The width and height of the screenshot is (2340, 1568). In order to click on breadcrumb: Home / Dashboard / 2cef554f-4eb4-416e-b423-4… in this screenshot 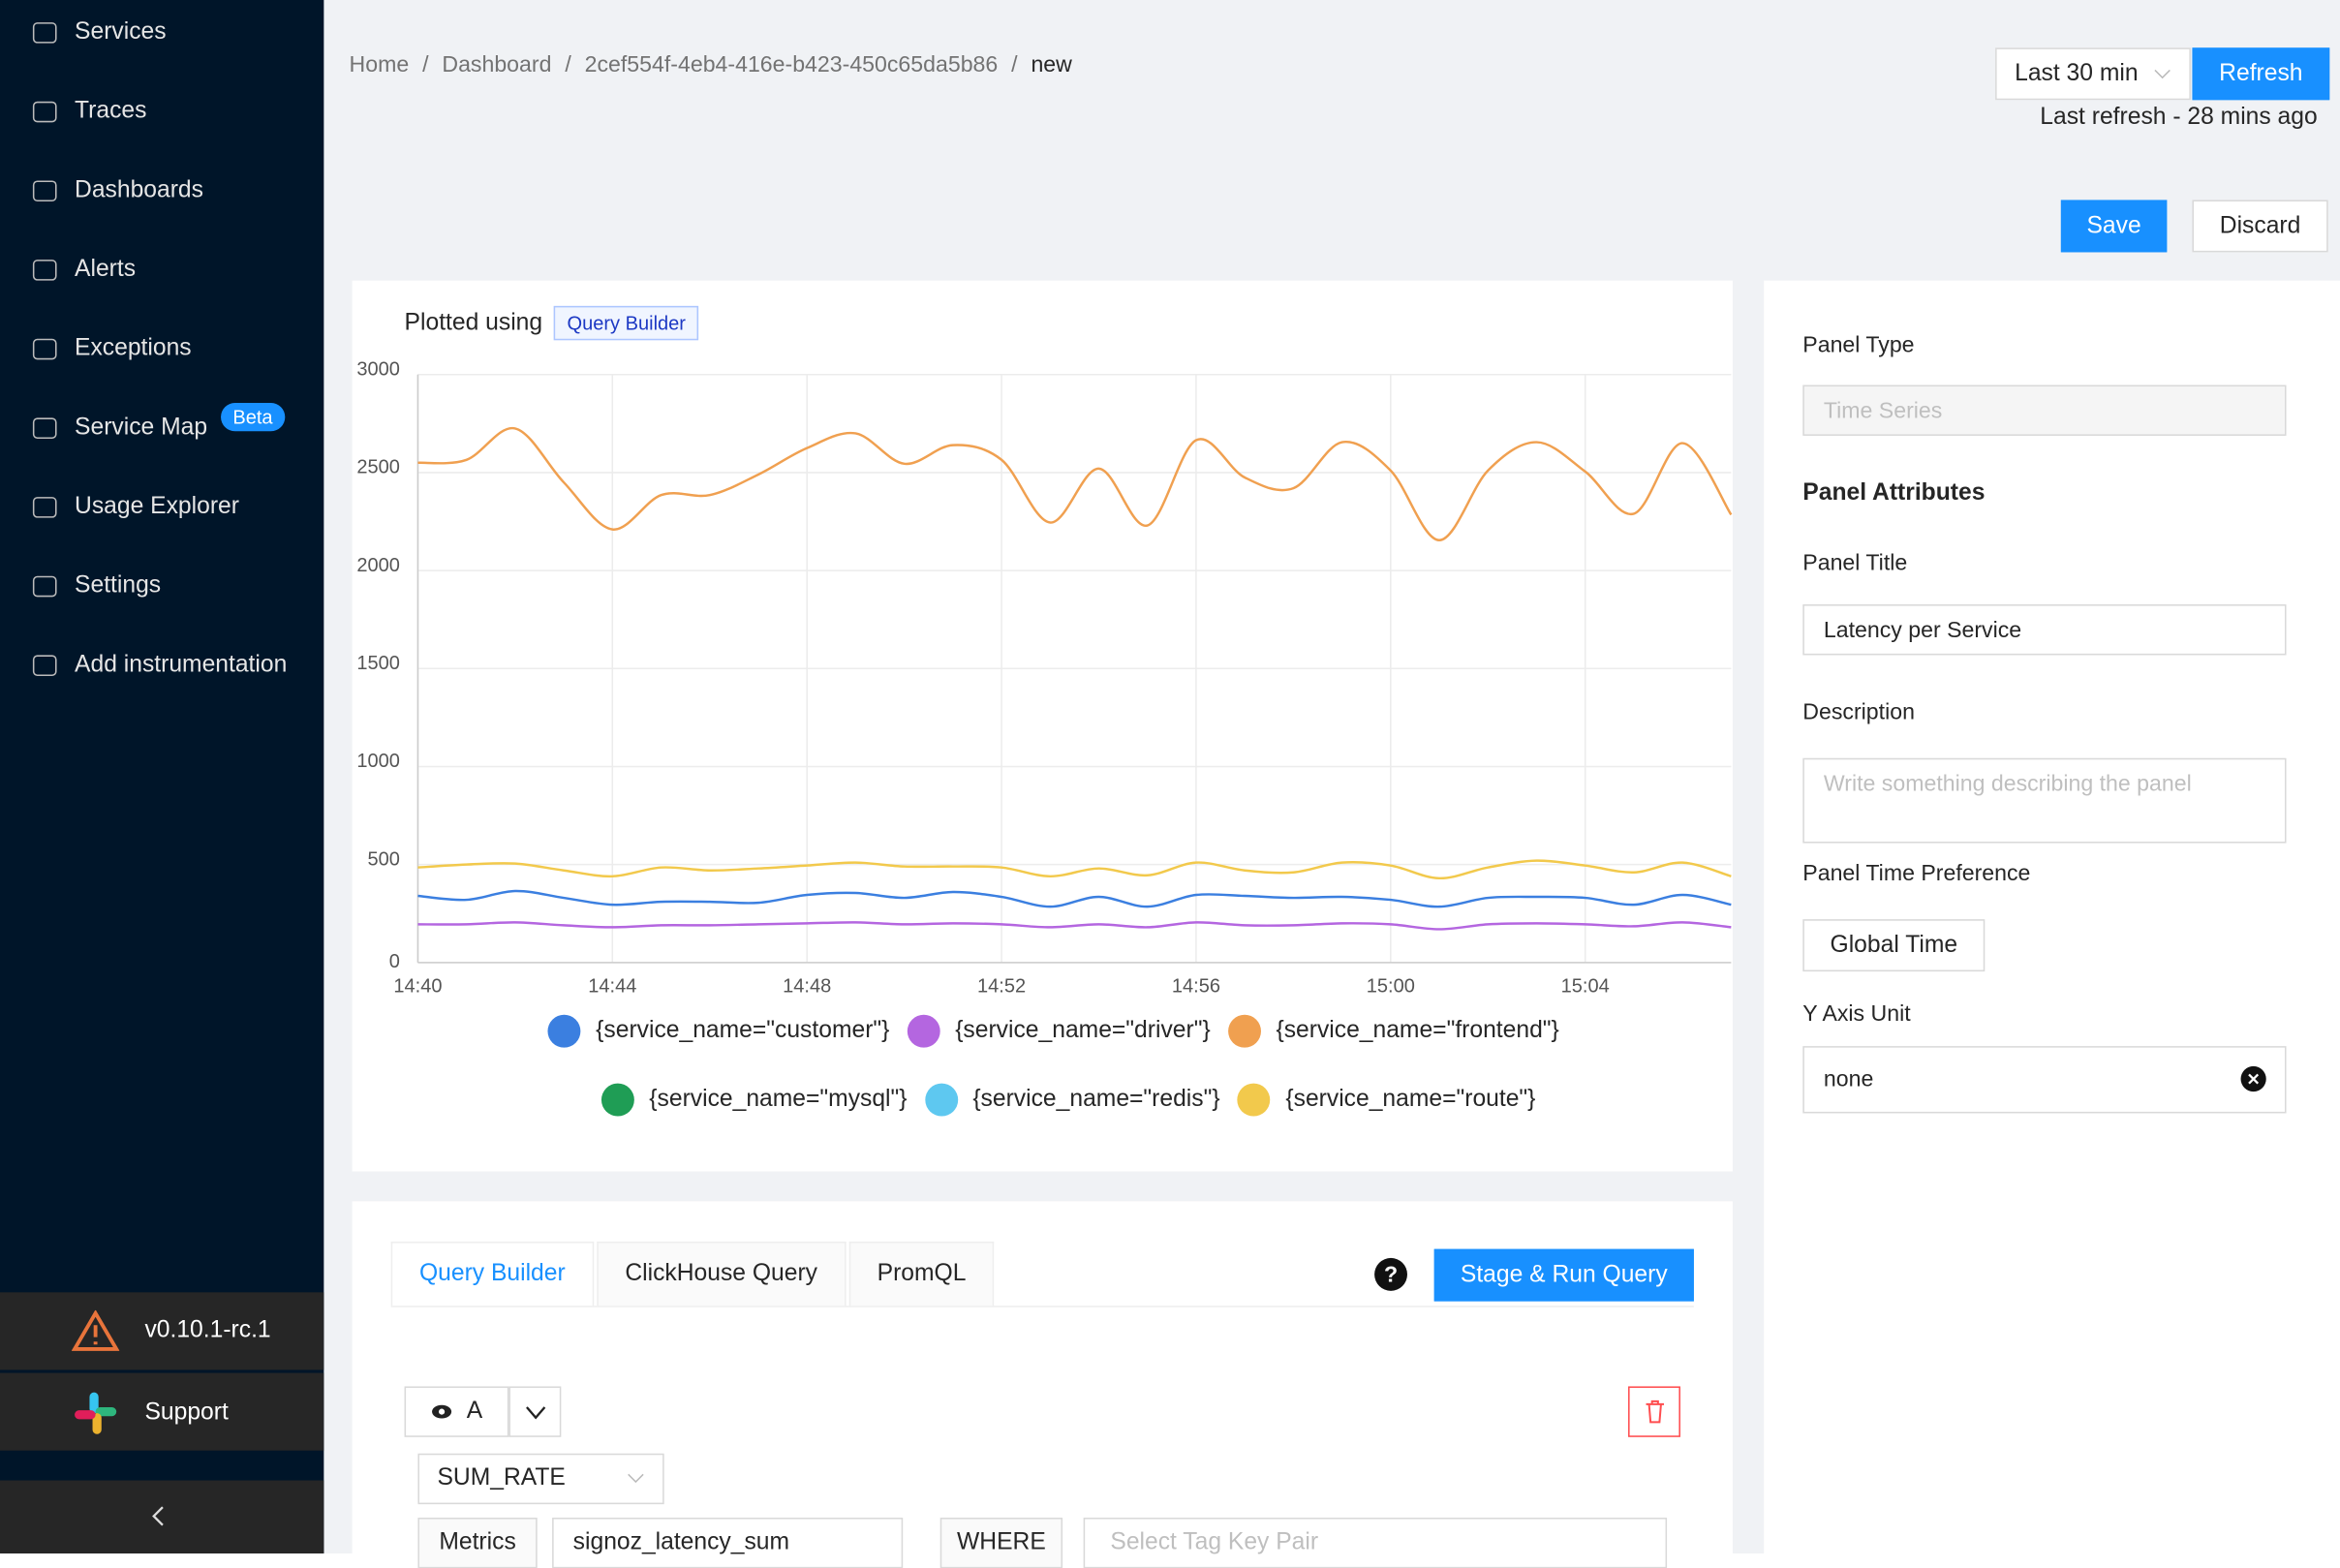, I will do `click(711, 64)`.